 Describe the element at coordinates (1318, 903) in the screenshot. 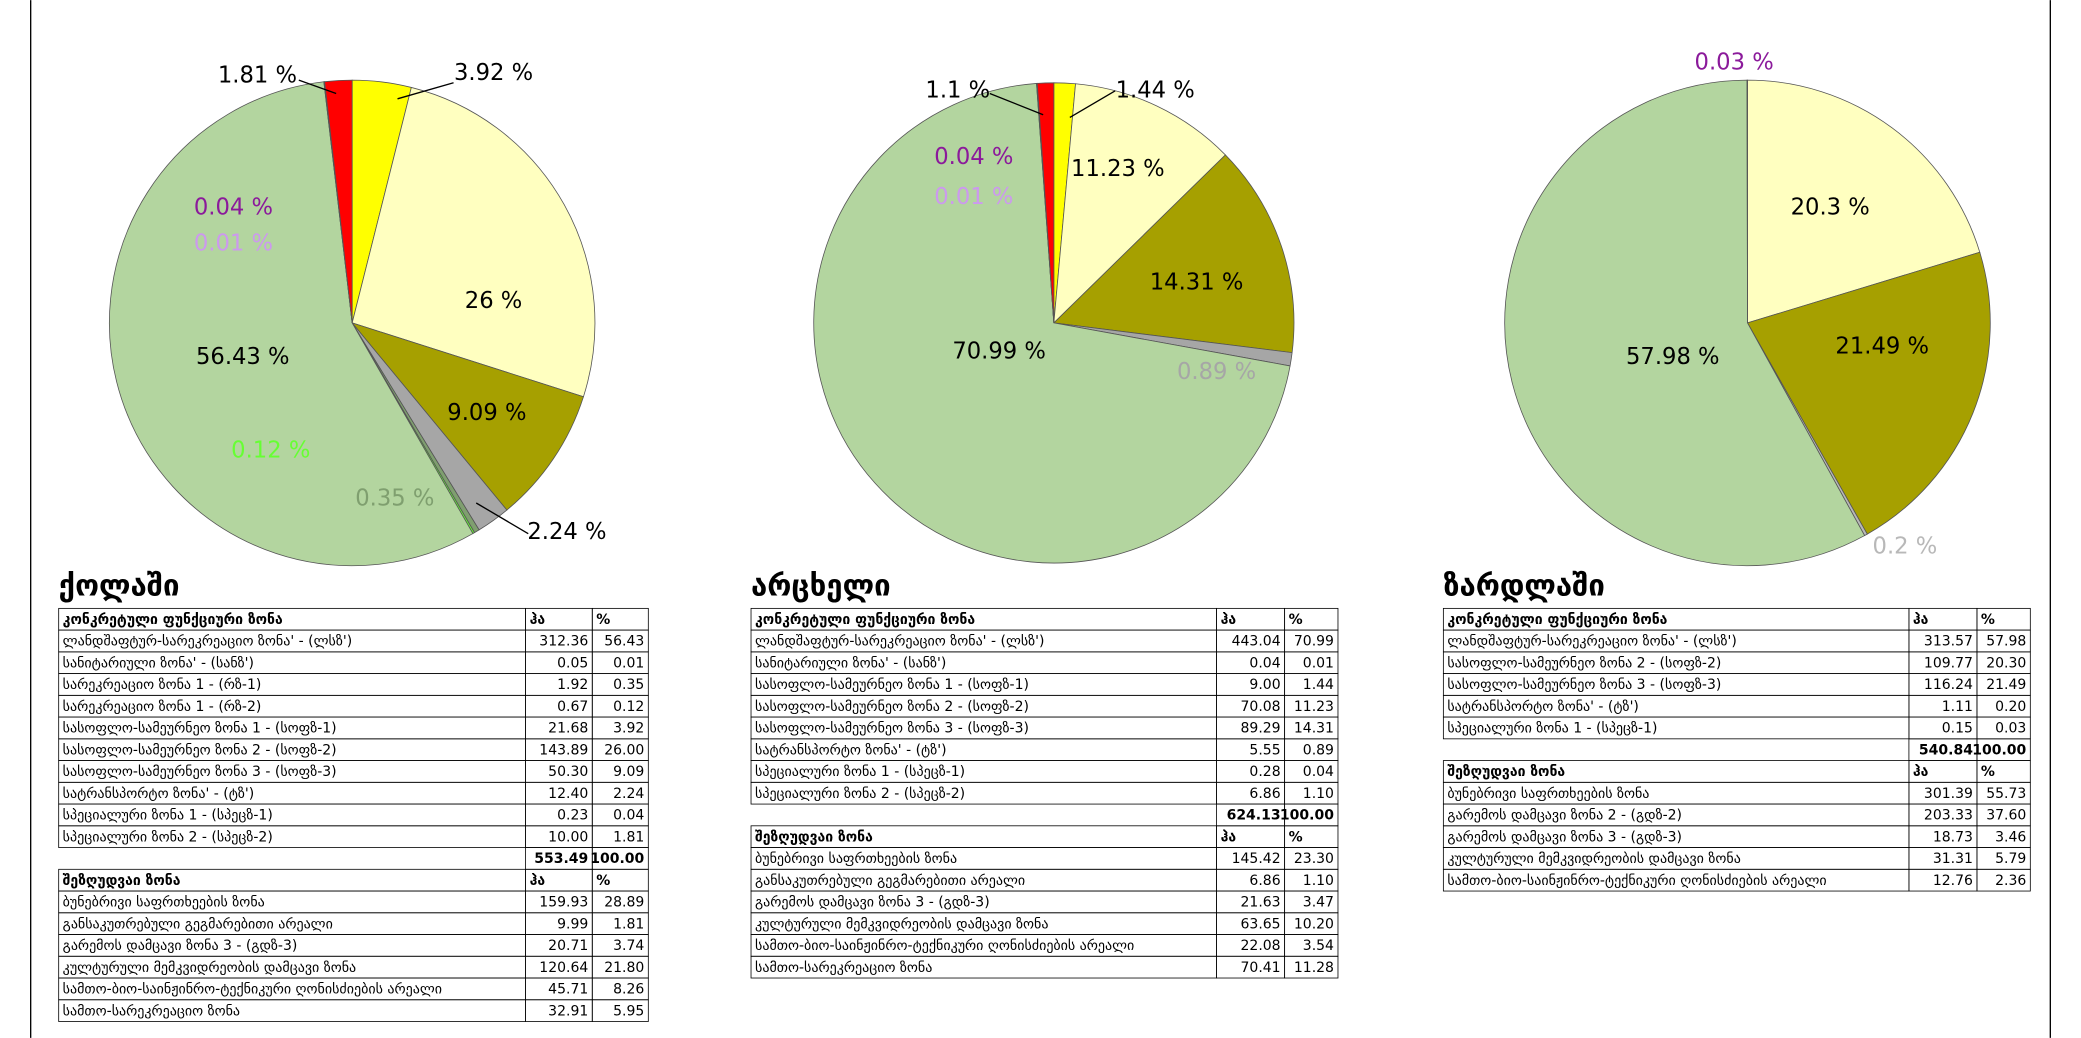

I see `table-text: 3.47` at that location.